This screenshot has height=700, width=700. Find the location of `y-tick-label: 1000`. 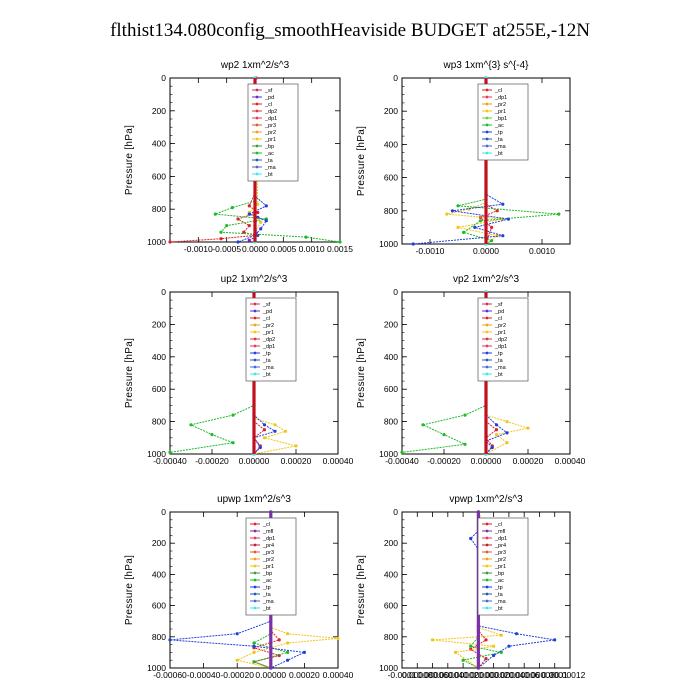

y-tick-label: 1000 is located at coordinates (156, 454).